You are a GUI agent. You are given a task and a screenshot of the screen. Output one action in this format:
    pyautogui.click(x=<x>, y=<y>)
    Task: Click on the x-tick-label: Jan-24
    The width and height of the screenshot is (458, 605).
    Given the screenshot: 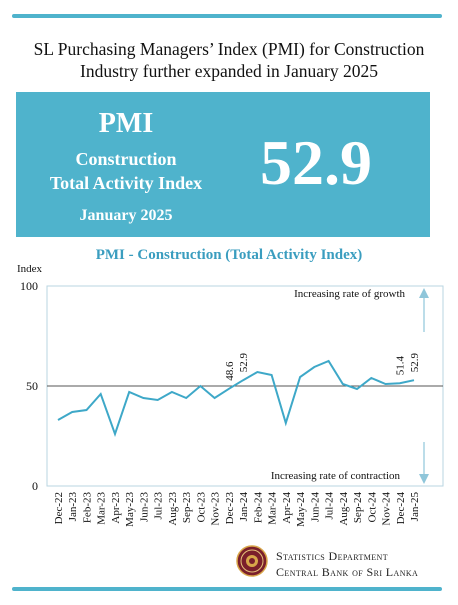 What is the action you would take?
    pyautogui.click(x=244, y=507)
    